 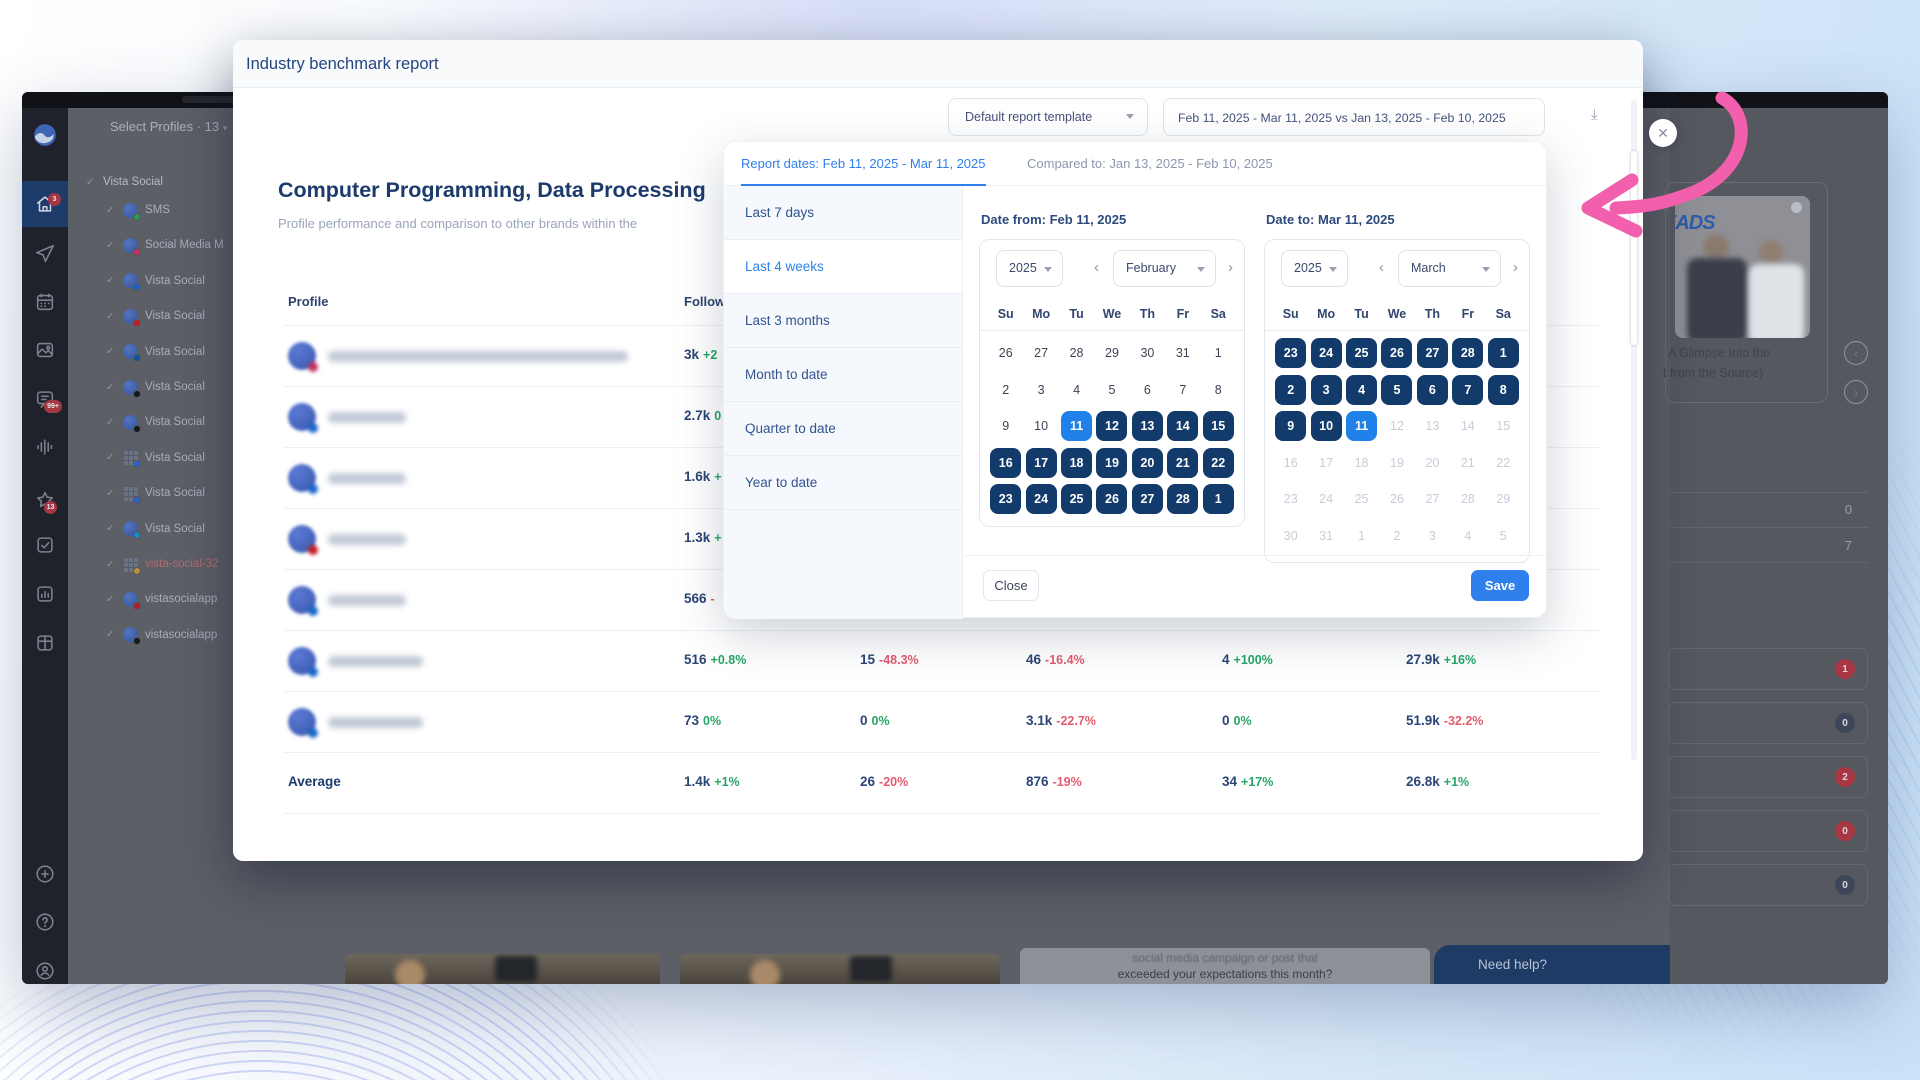 What do you see at coordinates (45, 874) in the screenshot?
I see `sidebar-item-add-icon` at bounding box center [45, 874].